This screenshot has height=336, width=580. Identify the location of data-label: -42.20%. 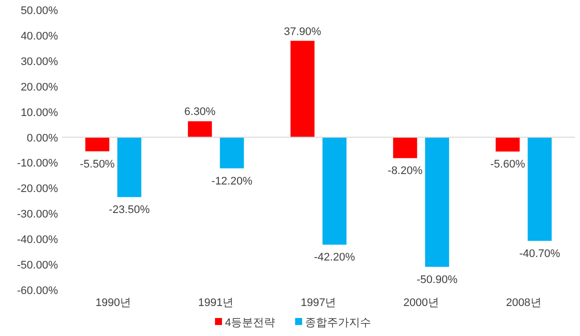
(335, 258).